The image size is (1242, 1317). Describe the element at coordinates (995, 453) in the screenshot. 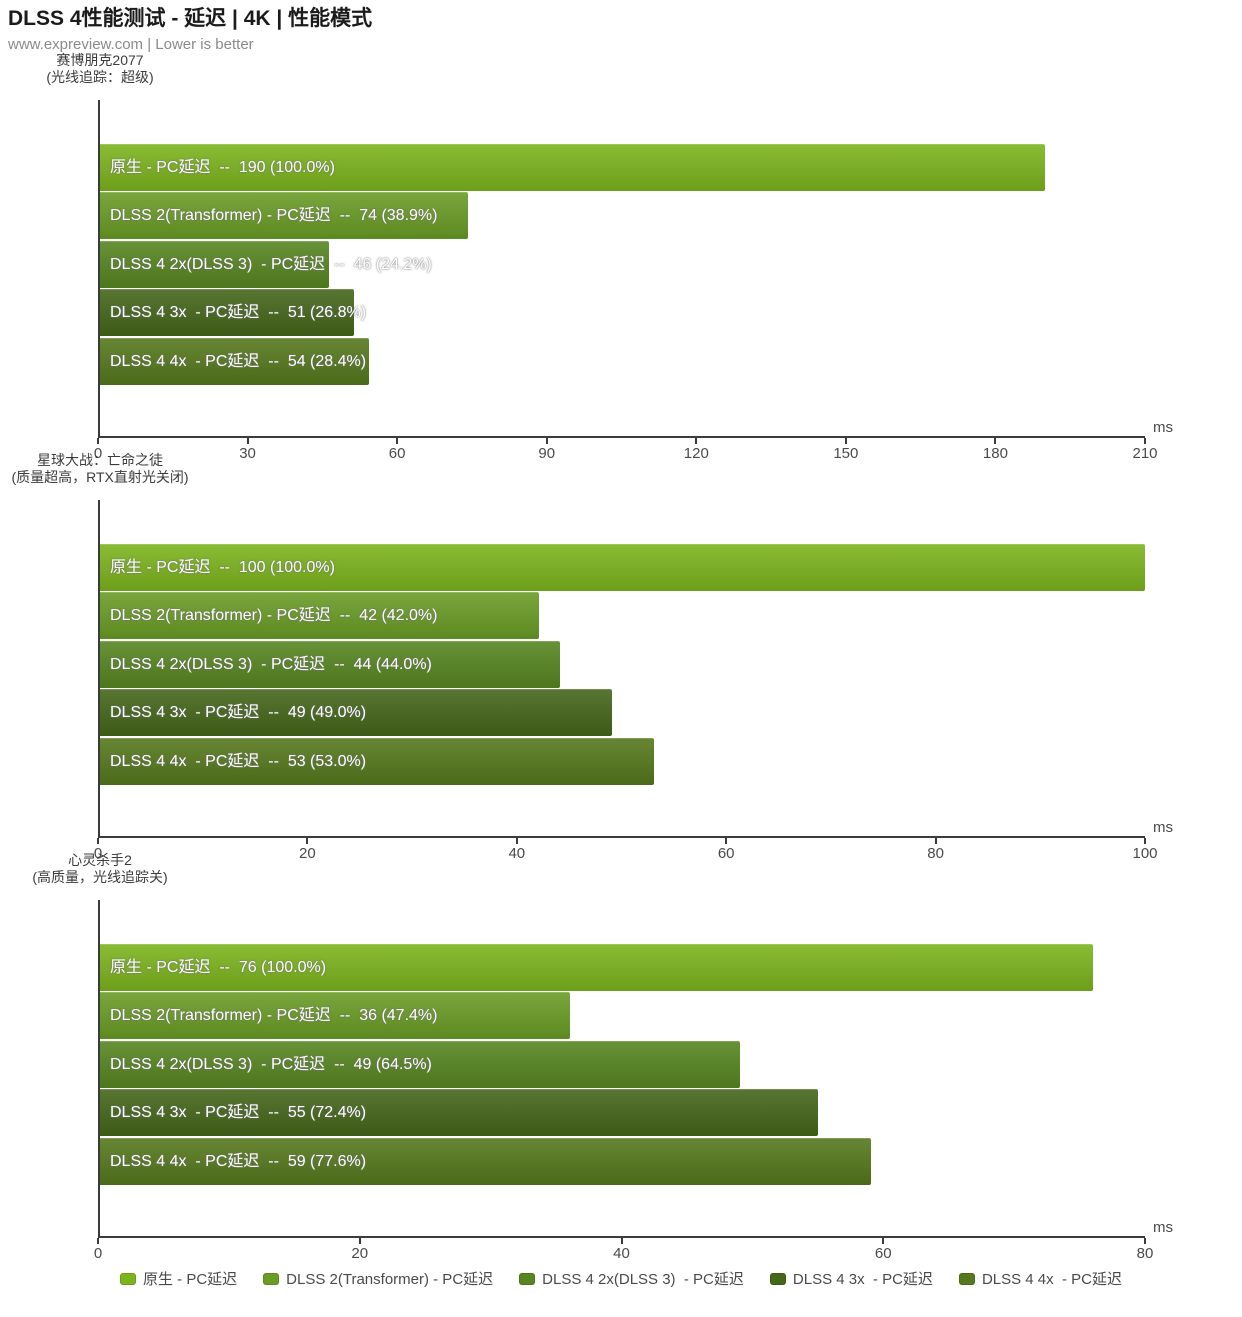

I see `axis-tick-label: 180` at that location.